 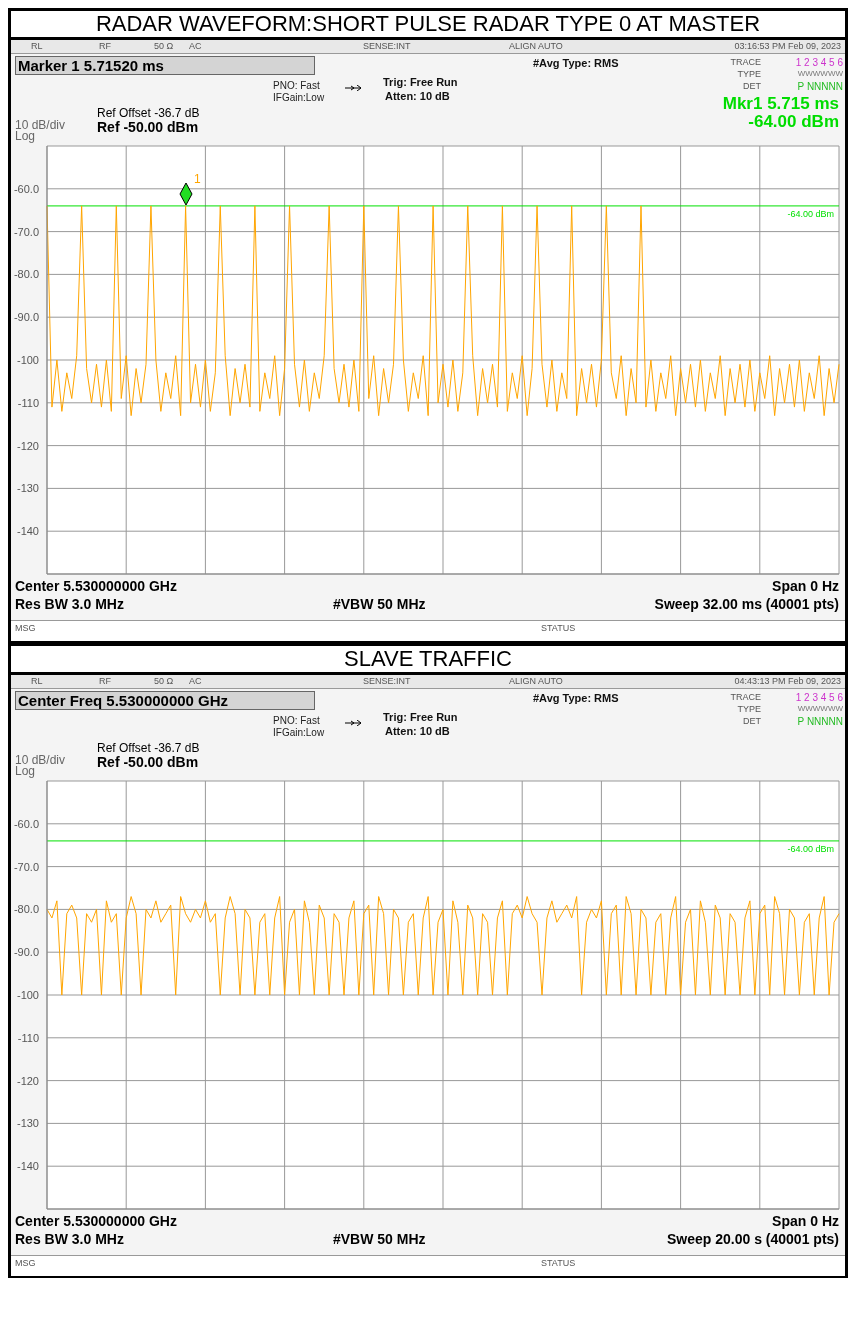 What do you see at coordinates (746, 604) in the screenshot?
I see `text: Sweep 32.00 ms (40001 pts)` at bounding box center [746, 604].